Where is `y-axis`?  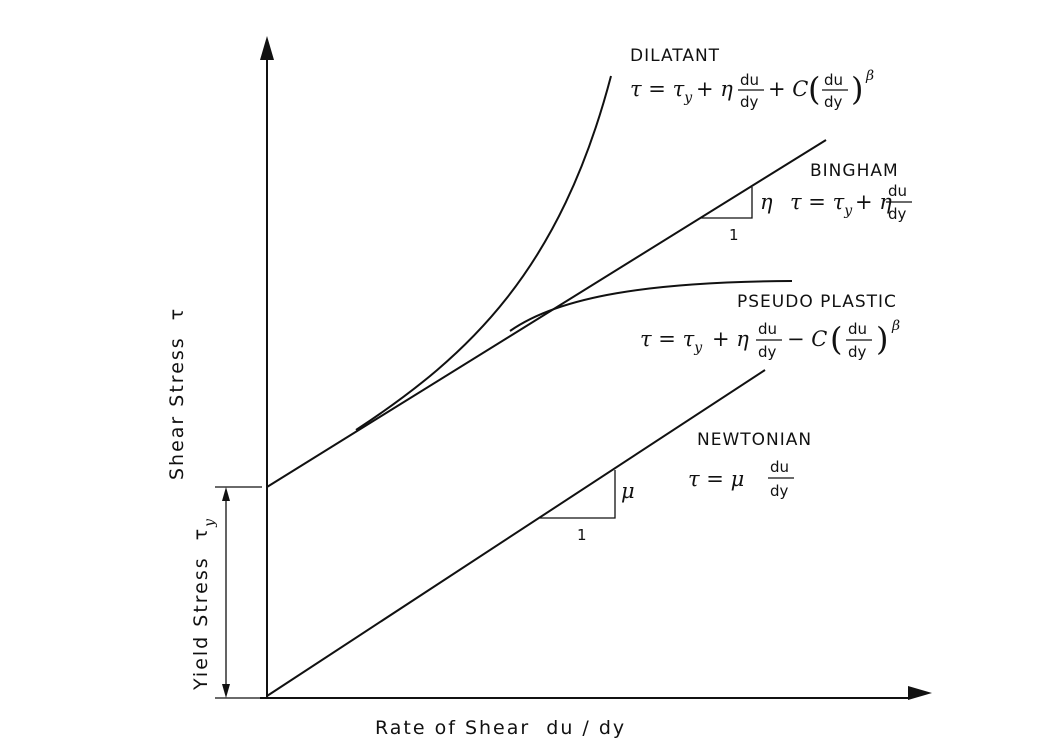 y-axis is located at coordinates (267, 367).